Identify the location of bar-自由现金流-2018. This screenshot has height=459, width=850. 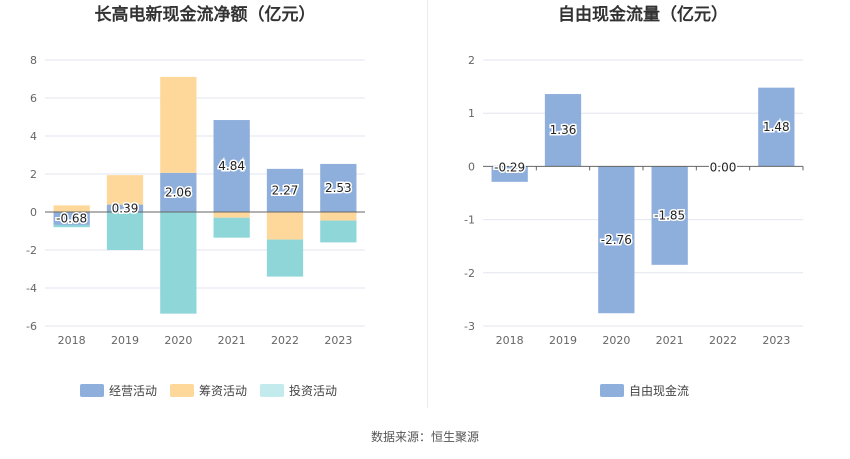
(509, 174).